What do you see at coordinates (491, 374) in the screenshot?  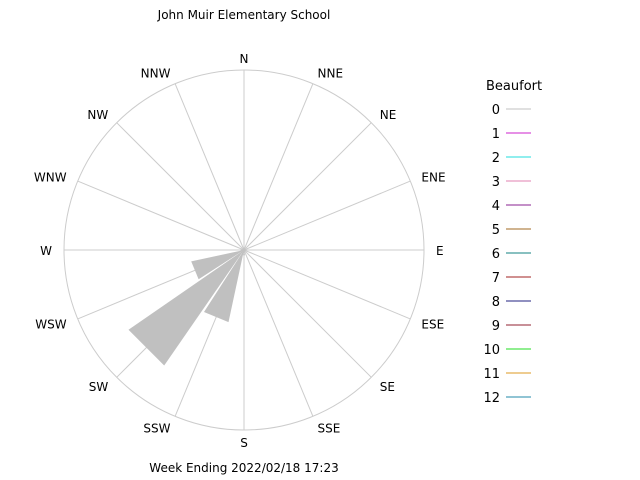 I see `legend-label-11: 11` at bounding box center [491, 374].